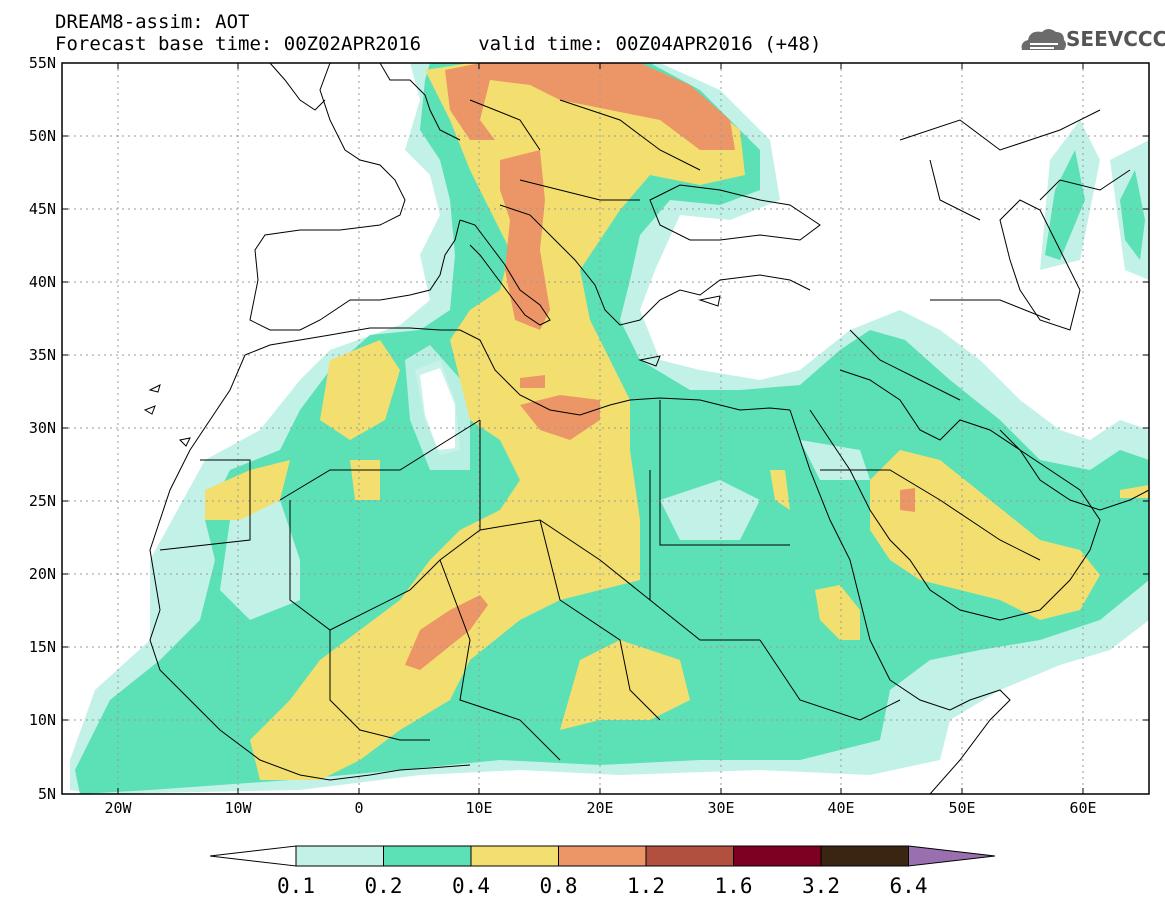 The image size is (1165, 905). I want to click on seevccc-logo-text: SEEVCCC, so click(1115, 39).